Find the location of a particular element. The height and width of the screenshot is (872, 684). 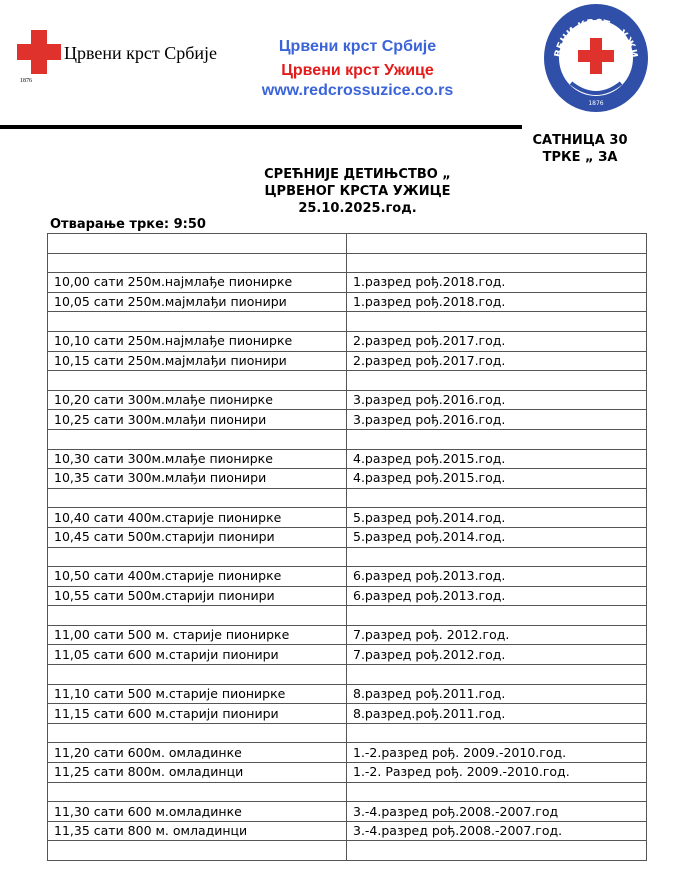

header-line-1: Црвени крст Србије is located at coordinates (357, 46).